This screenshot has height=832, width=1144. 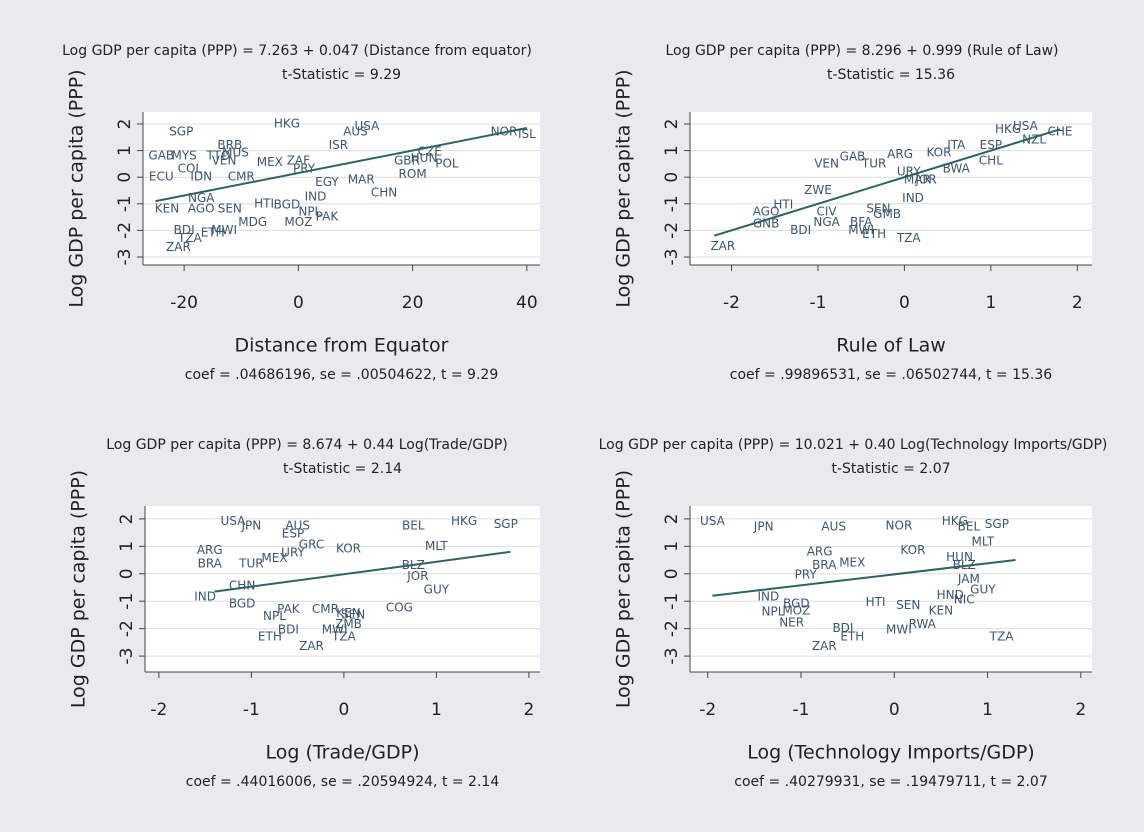 I want to click on point-label: ZWE, so click(x=818, y=190).